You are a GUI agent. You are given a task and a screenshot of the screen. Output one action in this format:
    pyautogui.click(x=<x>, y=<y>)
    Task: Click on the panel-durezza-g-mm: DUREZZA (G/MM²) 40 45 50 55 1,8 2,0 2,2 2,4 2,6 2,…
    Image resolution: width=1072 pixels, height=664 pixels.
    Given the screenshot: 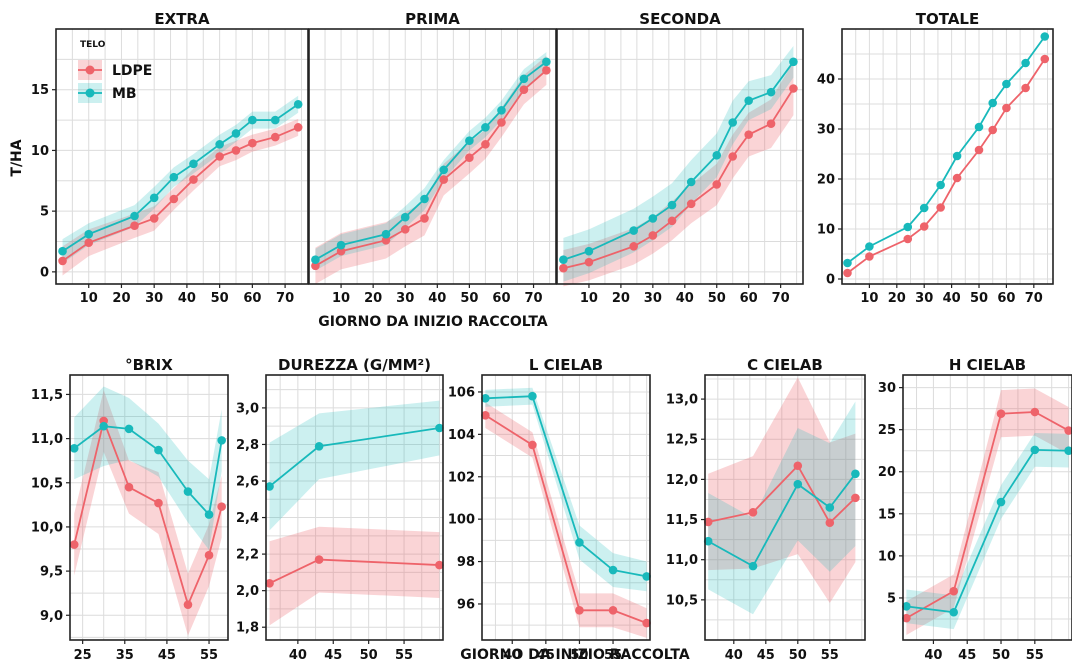 What is the action you would take?
    pyautogui.click(x=340, y=509)
    